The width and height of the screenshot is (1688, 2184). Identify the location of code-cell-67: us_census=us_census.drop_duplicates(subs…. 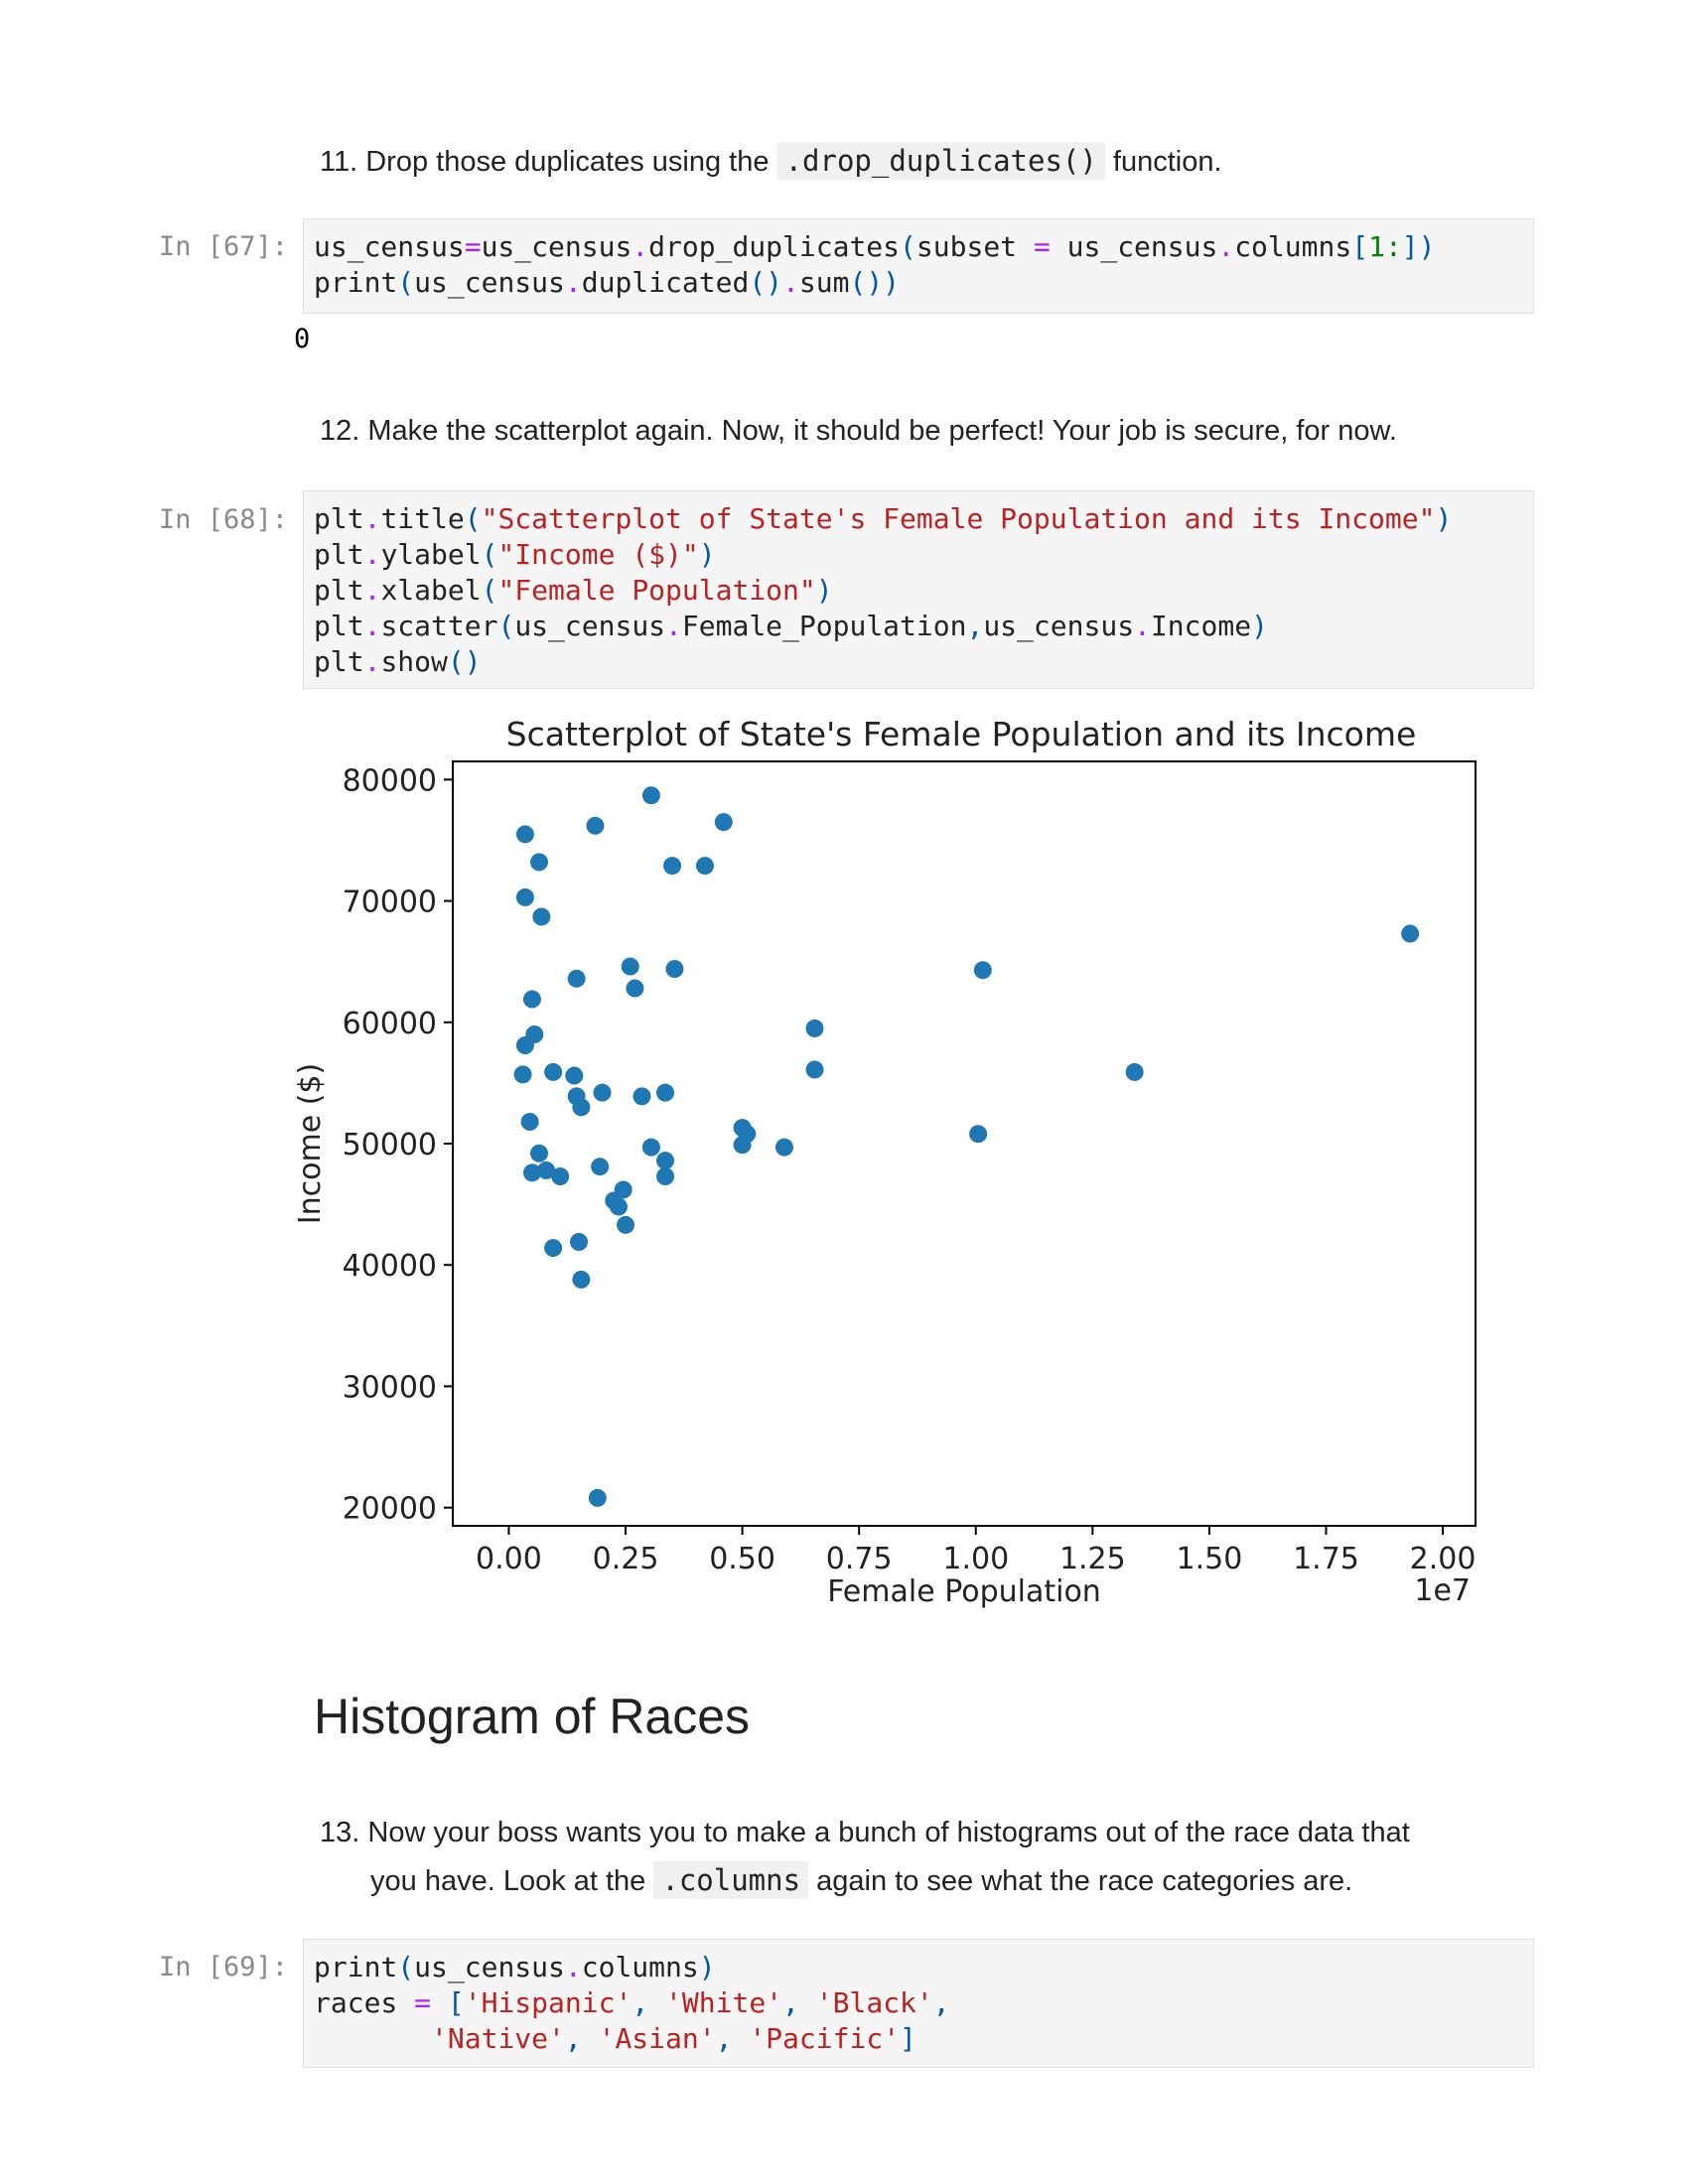
(918, 266).